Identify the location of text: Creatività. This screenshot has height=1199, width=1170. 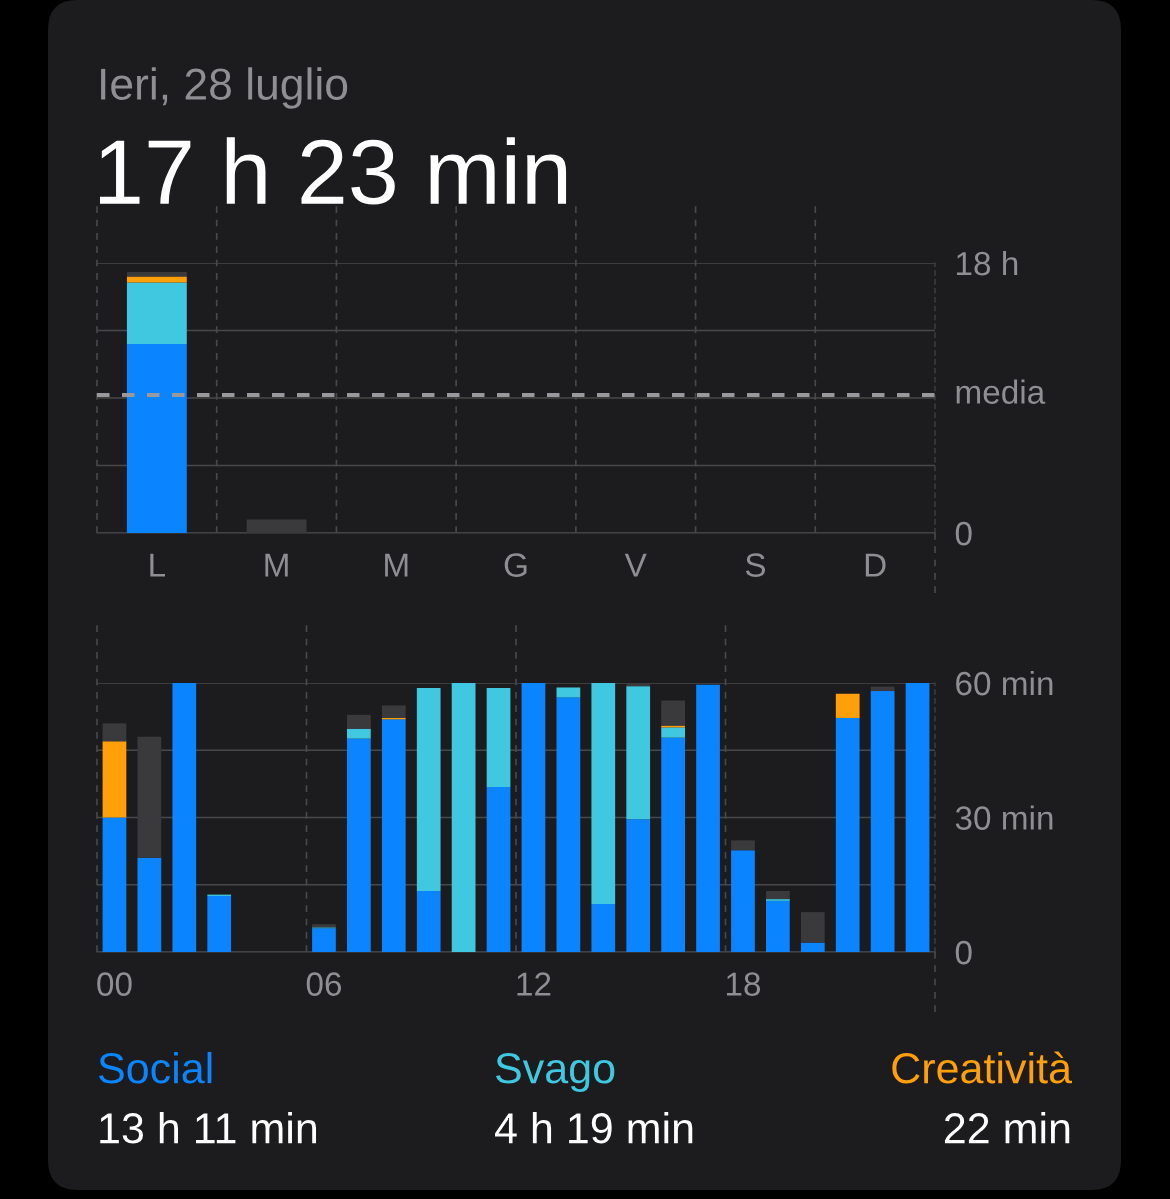
(982, 1067).